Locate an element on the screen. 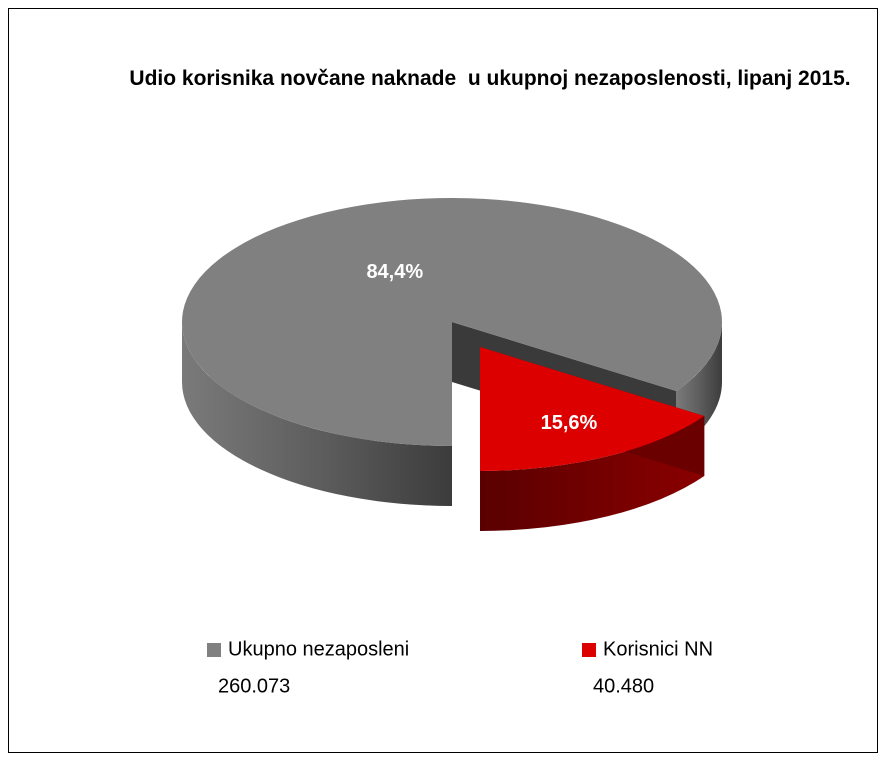  legend-value: 260.073 is located at coordinates (254, 686).